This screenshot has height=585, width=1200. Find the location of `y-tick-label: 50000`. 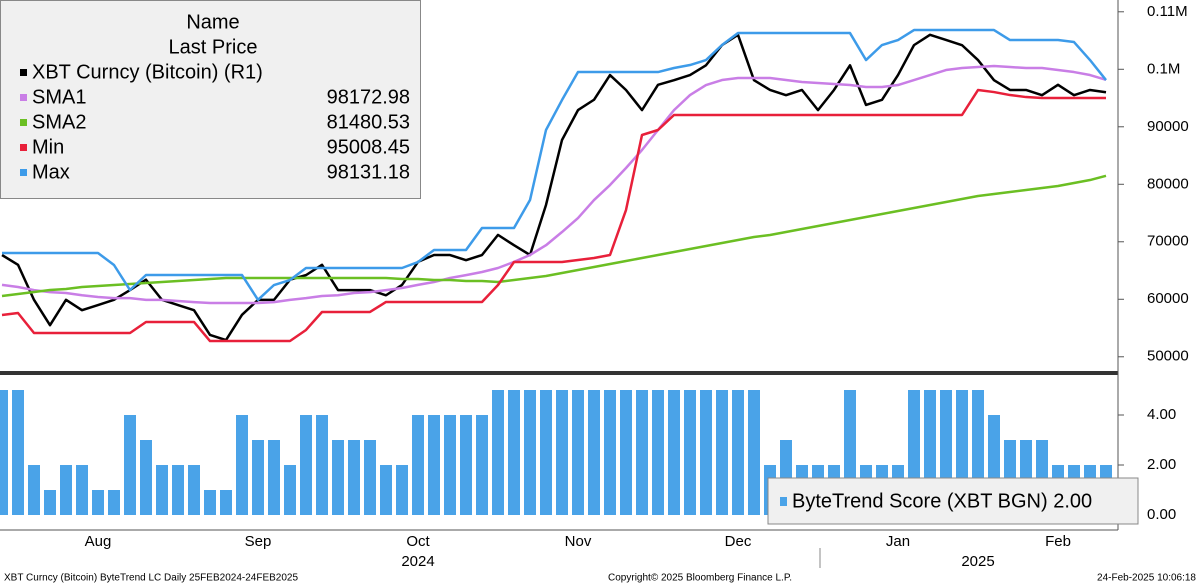

y-tick-label: 50000 is located at coordinates (1168, 356).